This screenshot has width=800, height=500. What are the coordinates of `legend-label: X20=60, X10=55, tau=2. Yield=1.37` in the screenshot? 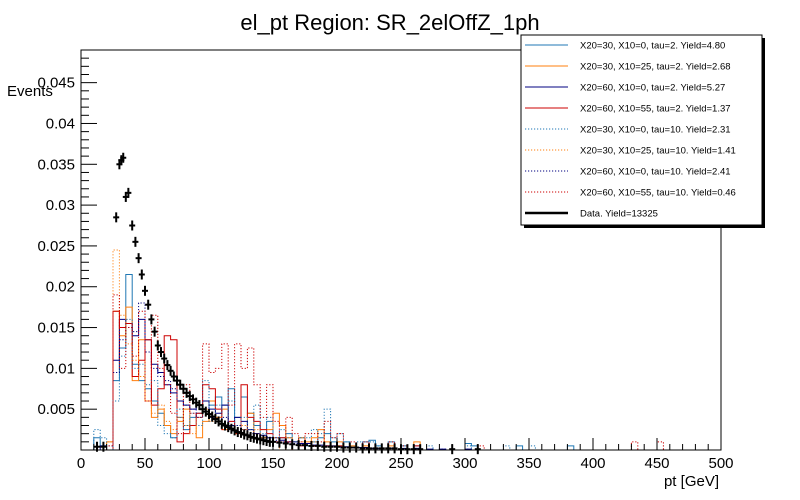 It's located at (655, 109).